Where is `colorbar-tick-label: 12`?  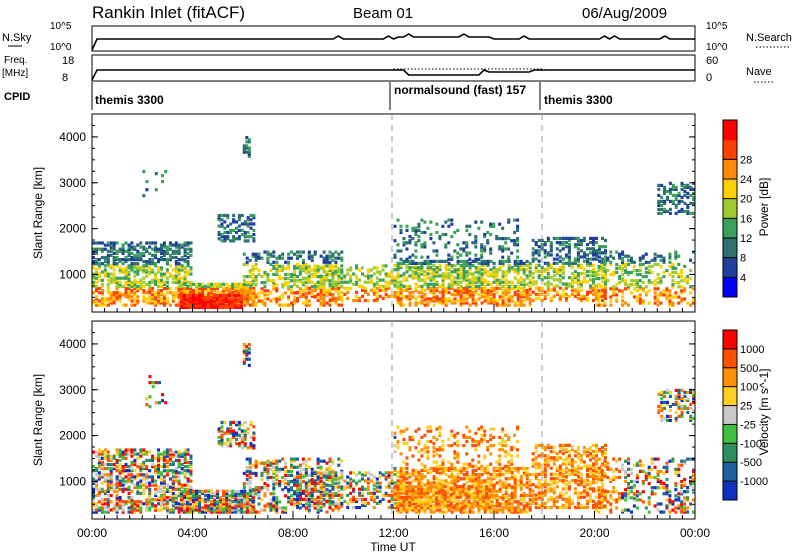 colorbar-tick-label: 12 is located at coordinates (746, 239).